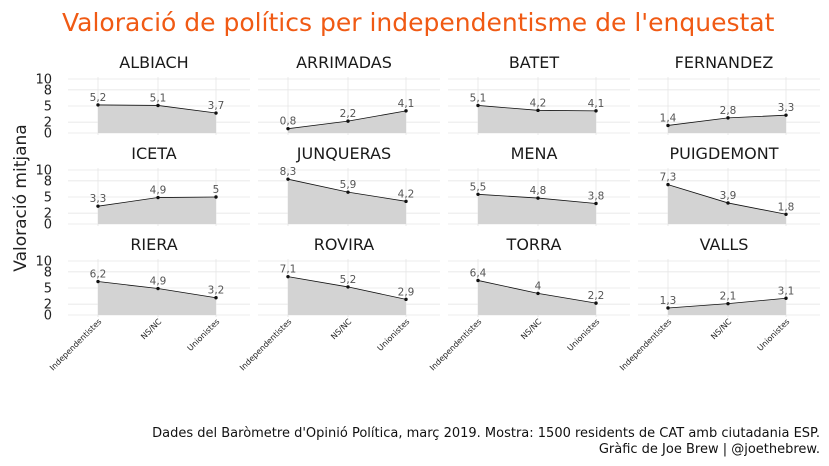 The image size is (829, 466). What do you see at coordinates (478, 98) in the screenshot?
I see `data-label: 5,1` at bounding box center [478, 98].